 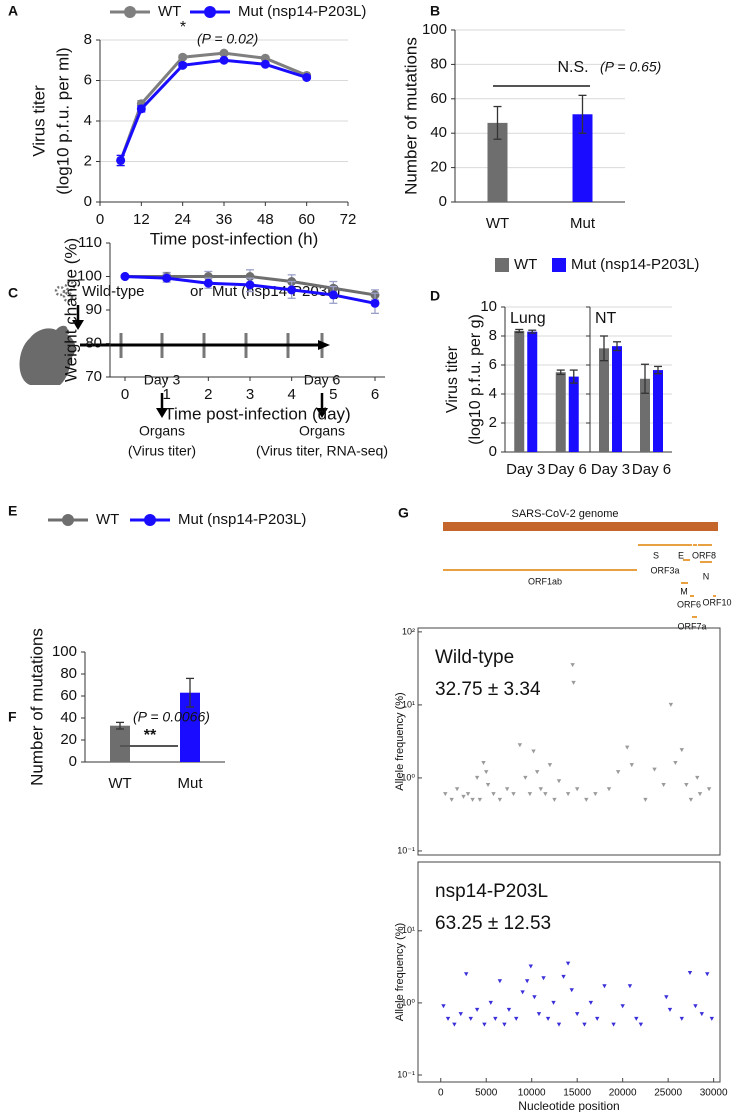 What do you see at coordinates (13, 11) in the screenshot?
I see `panel-label: A` at bounding box center [13, 11].